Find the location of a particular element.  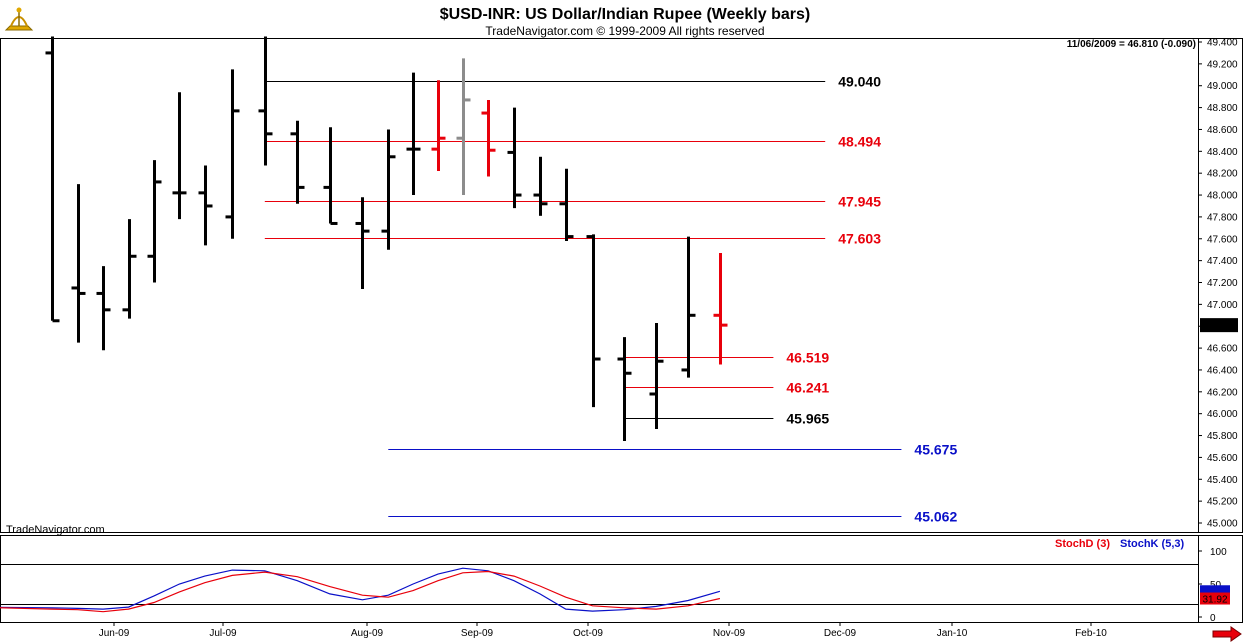

stoch-panel-frame is located at coordinates (599, 579).